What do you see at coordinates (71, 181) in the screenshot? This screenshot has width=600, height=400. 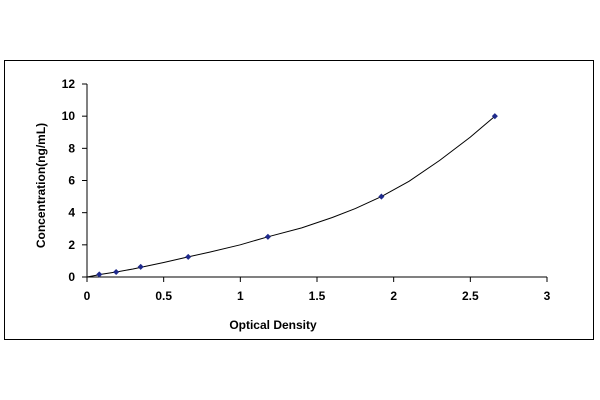 I see `y-tick-label: 6` at bounding box center [71, 181].